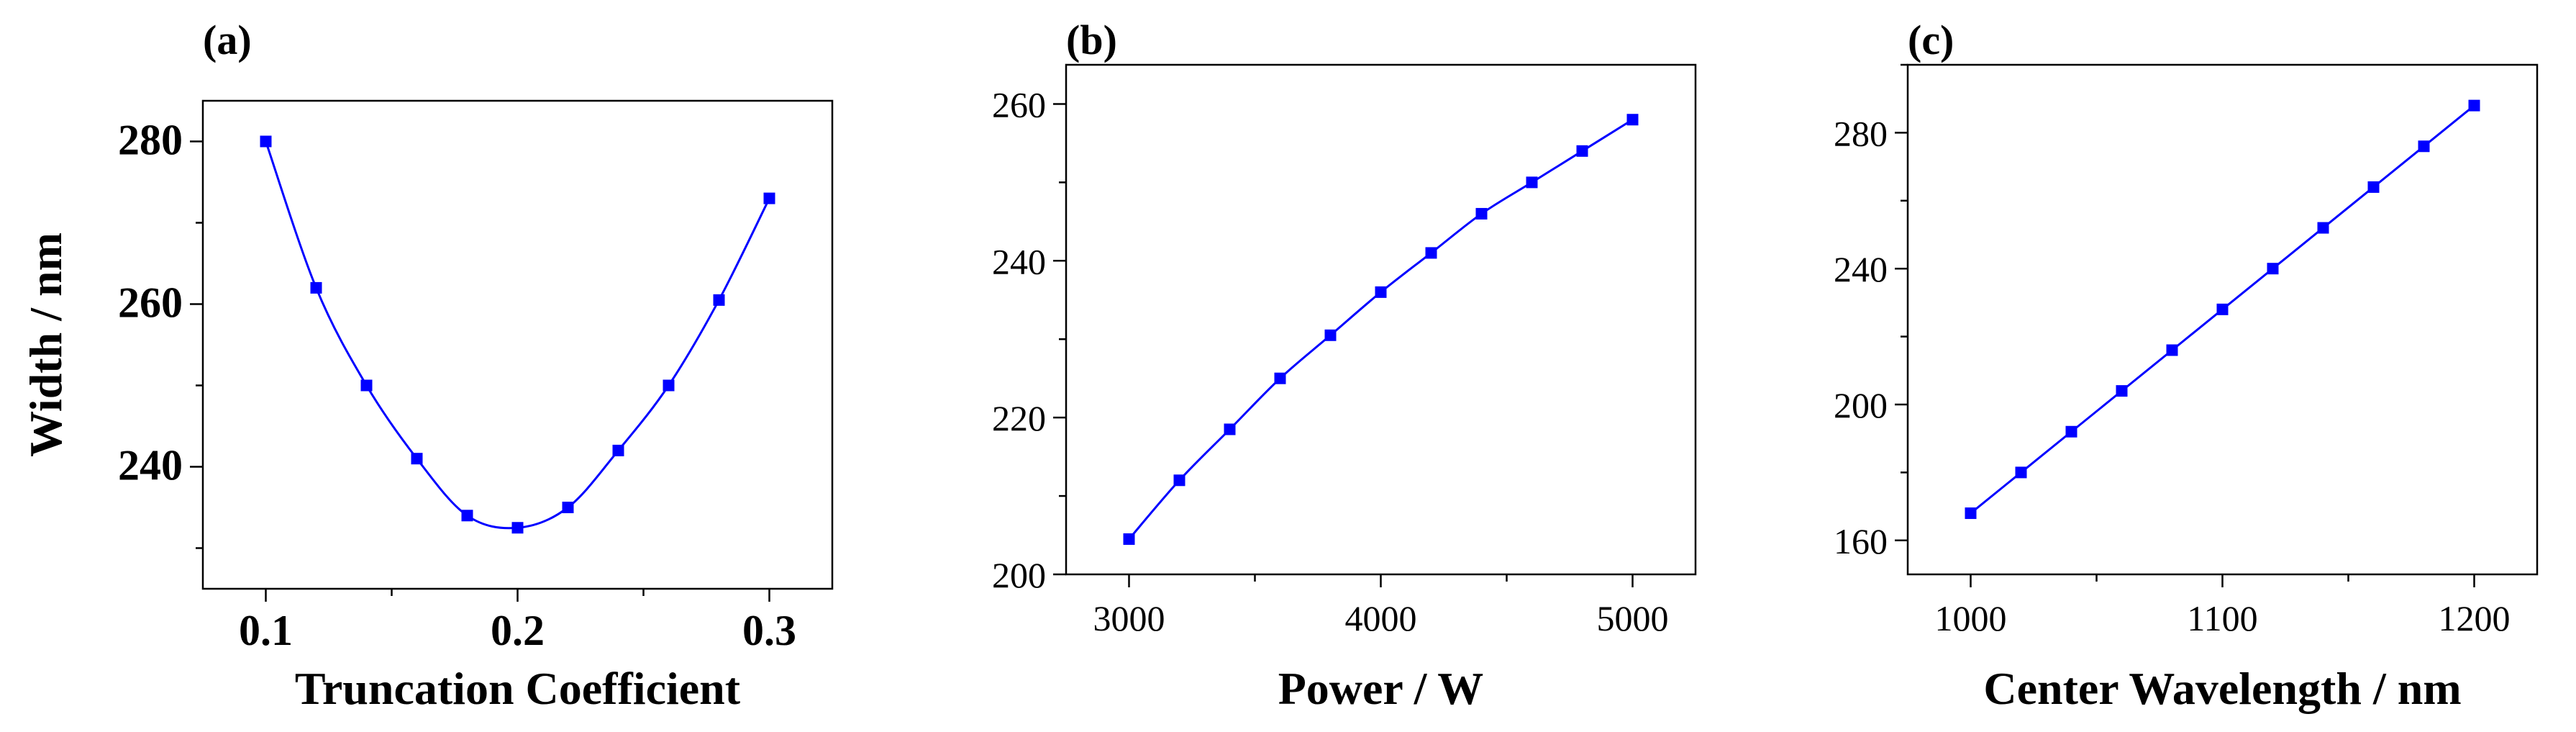  I want to click on y-axis-title: Width / nm, so click(45, 344).